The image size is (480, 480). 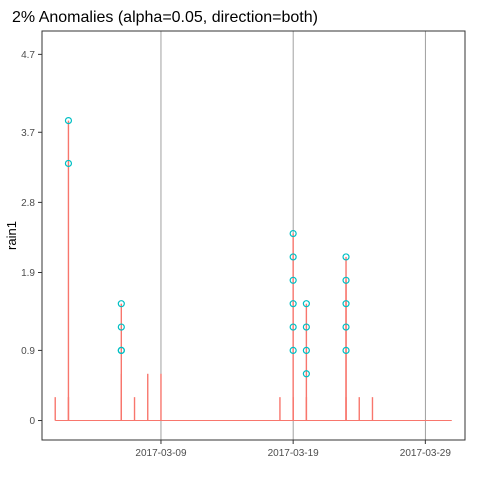 I want to click on y-tick-label: 1.9, so click(x=28, y=273).